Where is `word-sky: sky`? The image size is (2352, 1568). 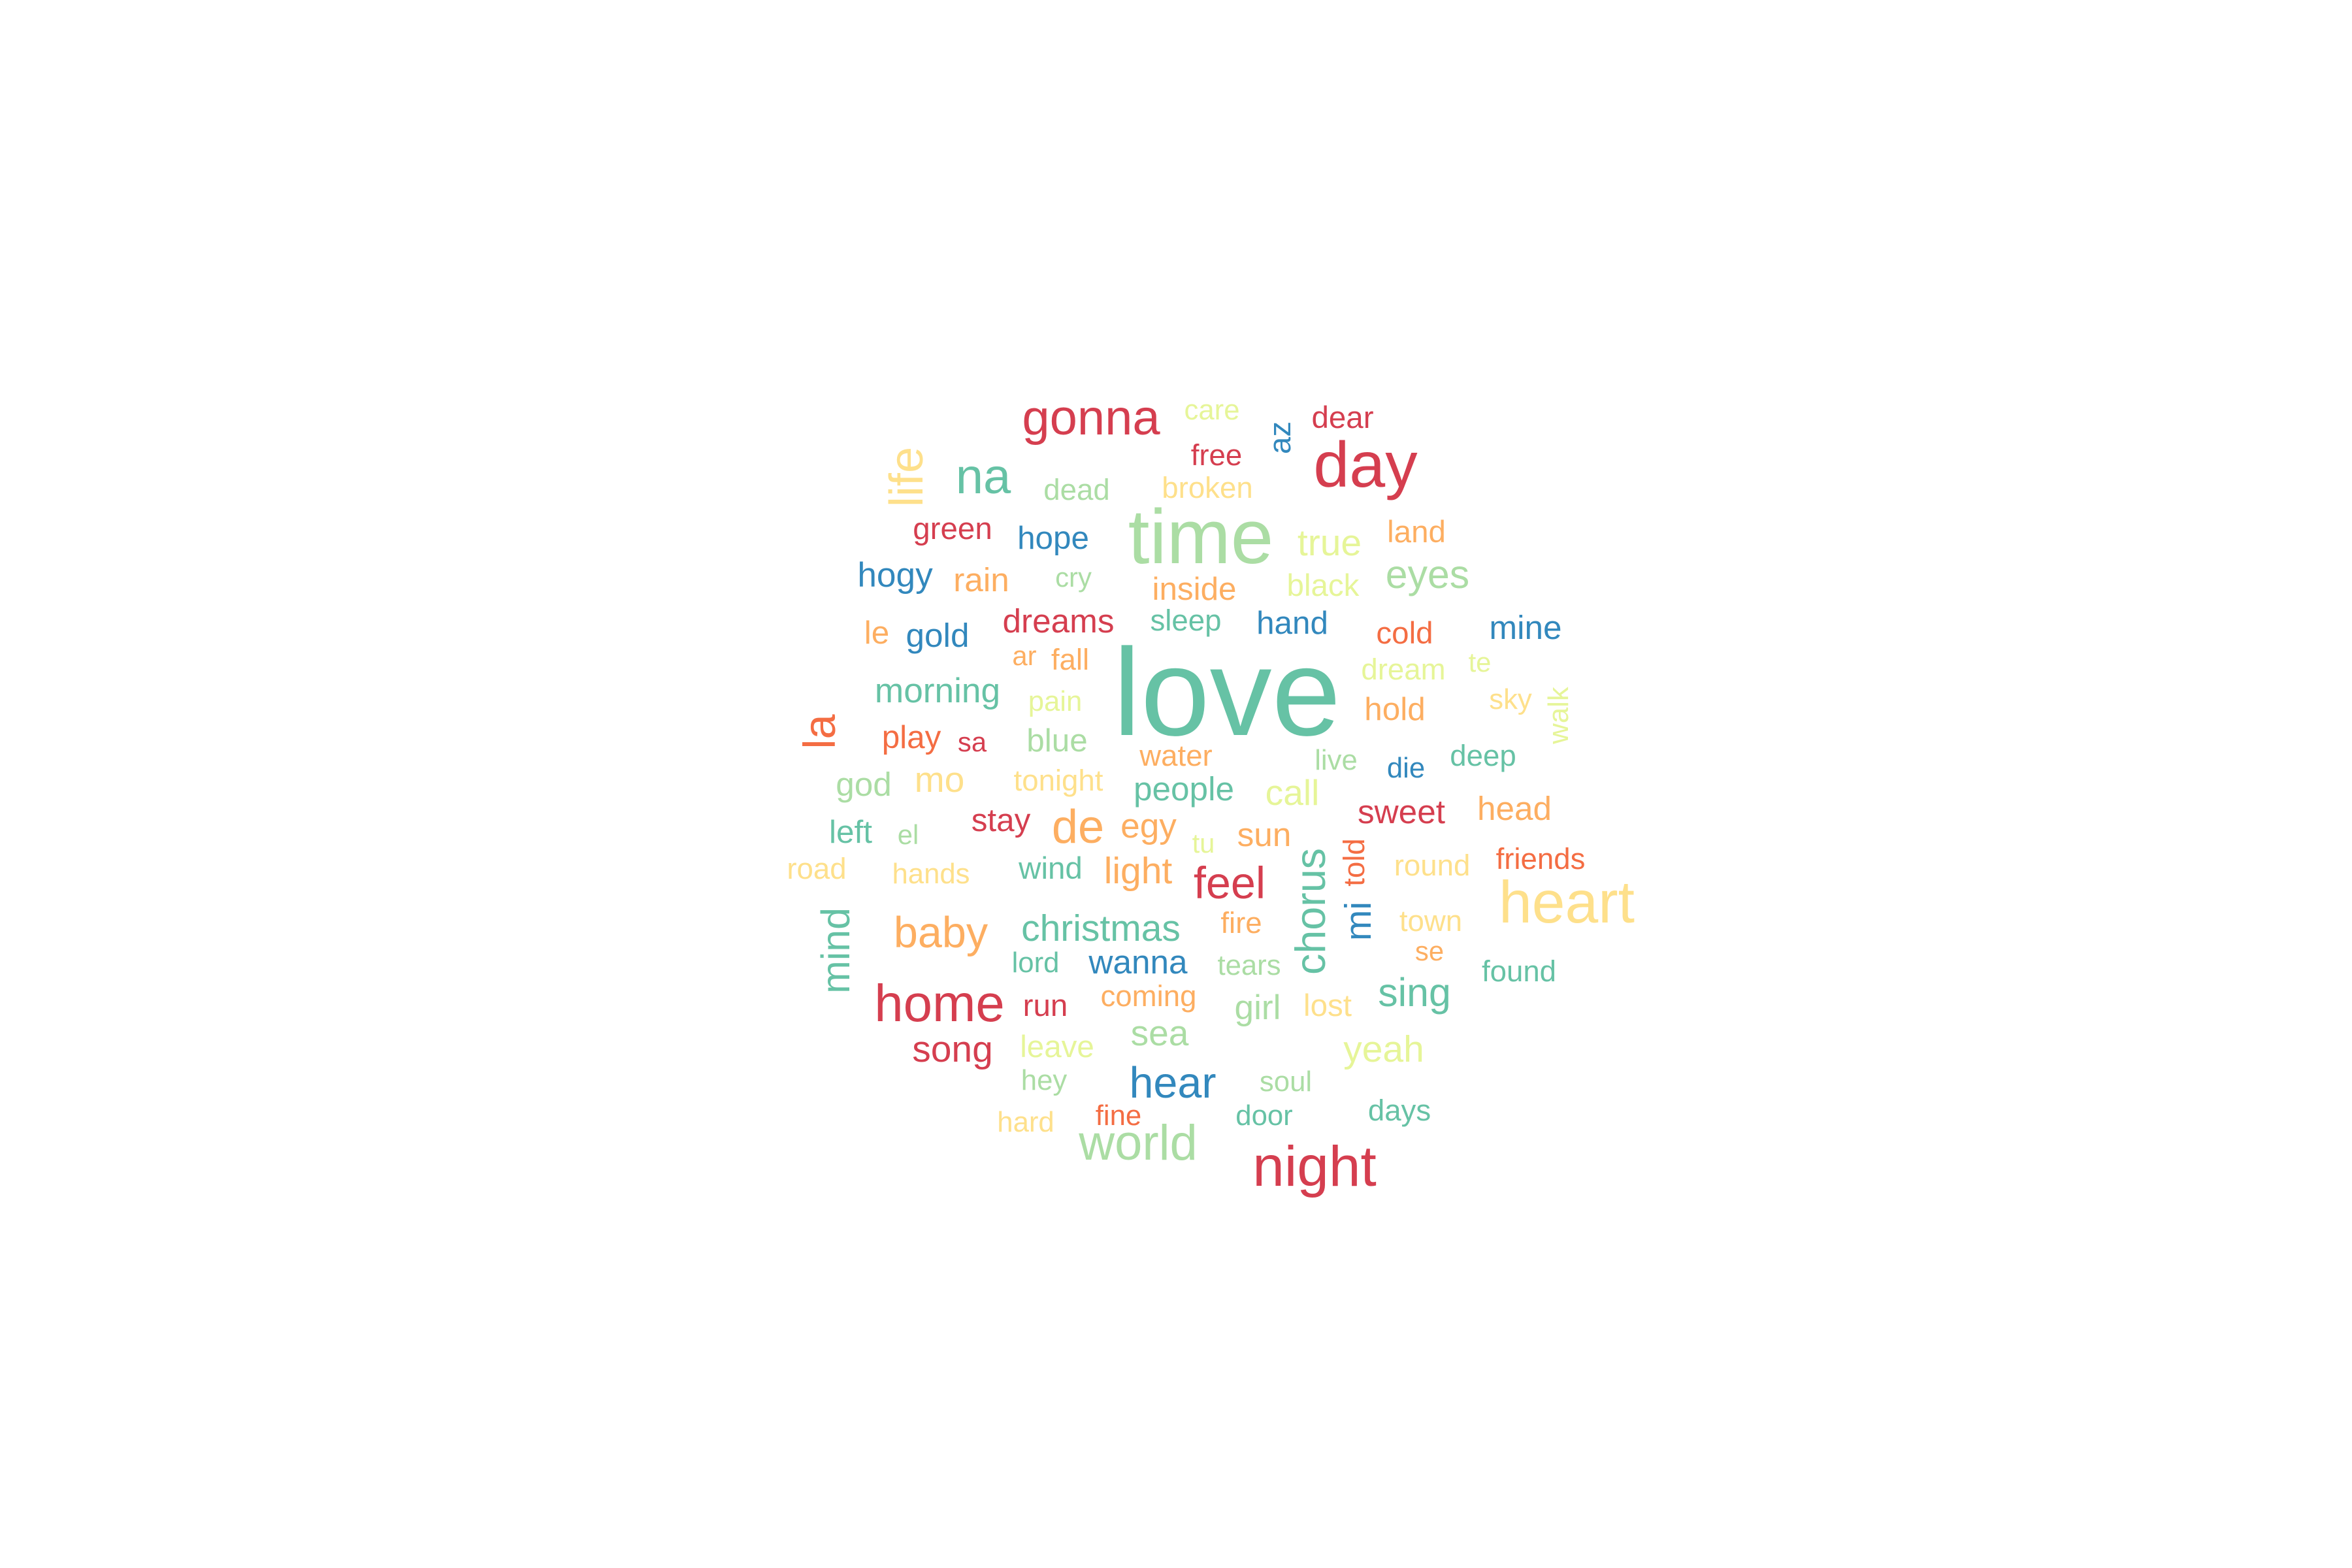 word-sky: sky is located at coordinates (1510, 699).